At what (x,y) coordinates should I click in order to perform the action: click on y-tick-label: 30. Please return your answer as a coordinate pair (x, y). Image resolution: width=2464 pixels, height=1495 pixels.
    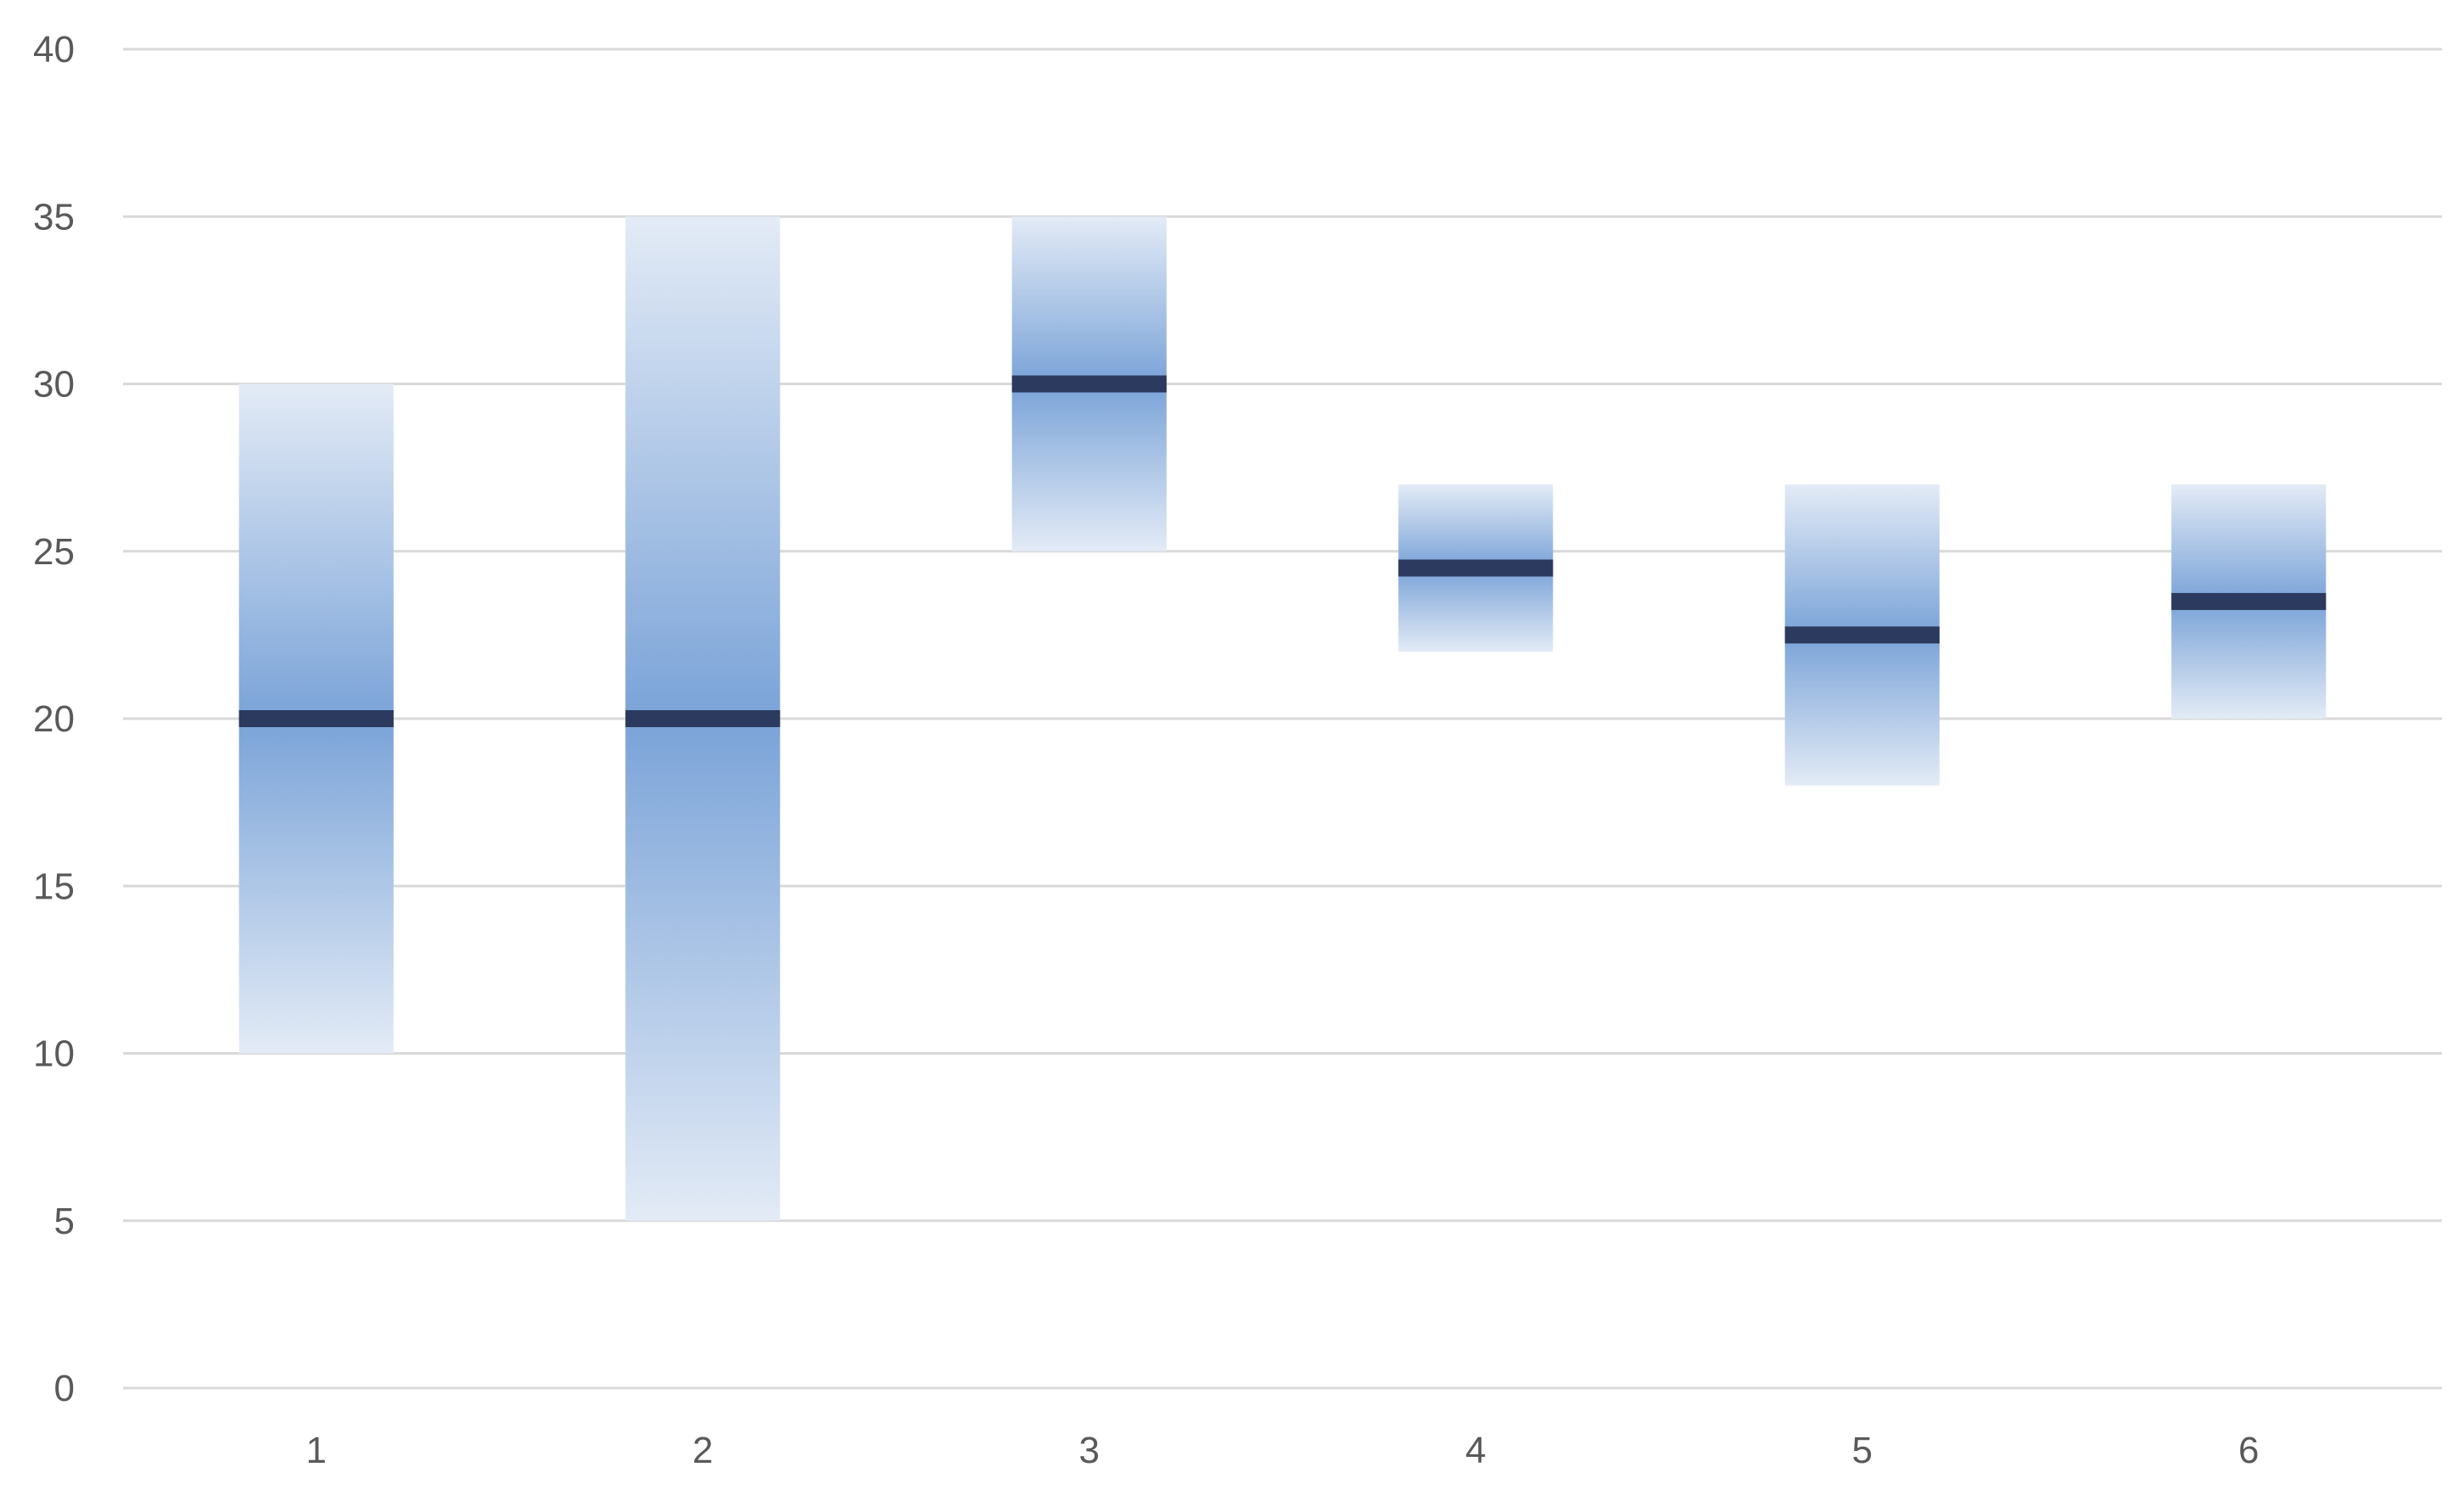
    Looking at the image, I should click on (54, 385).